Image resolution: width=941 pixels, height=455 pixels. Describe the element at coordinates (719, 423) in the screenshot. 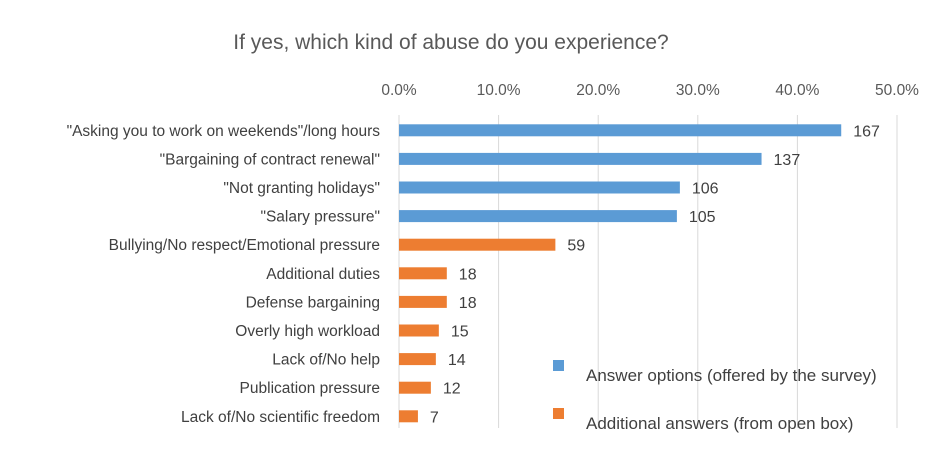

I see `legend-label: Additional answers (from open box)` at that location.